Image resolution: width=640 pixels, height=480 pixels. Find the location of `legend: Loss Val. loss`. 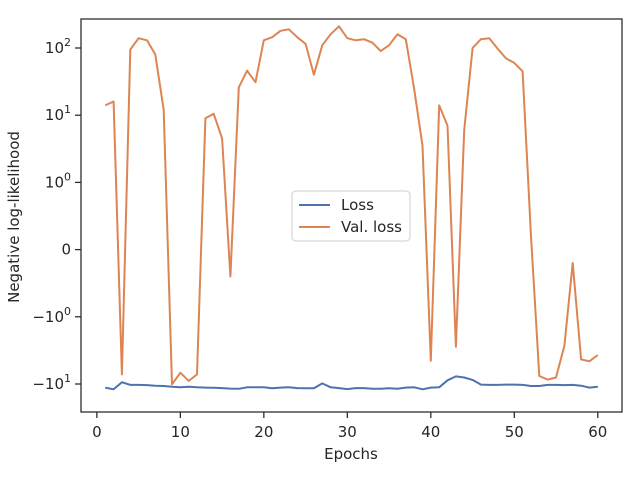

legend: Loss Val. loss is located at coordinates (351, 216).